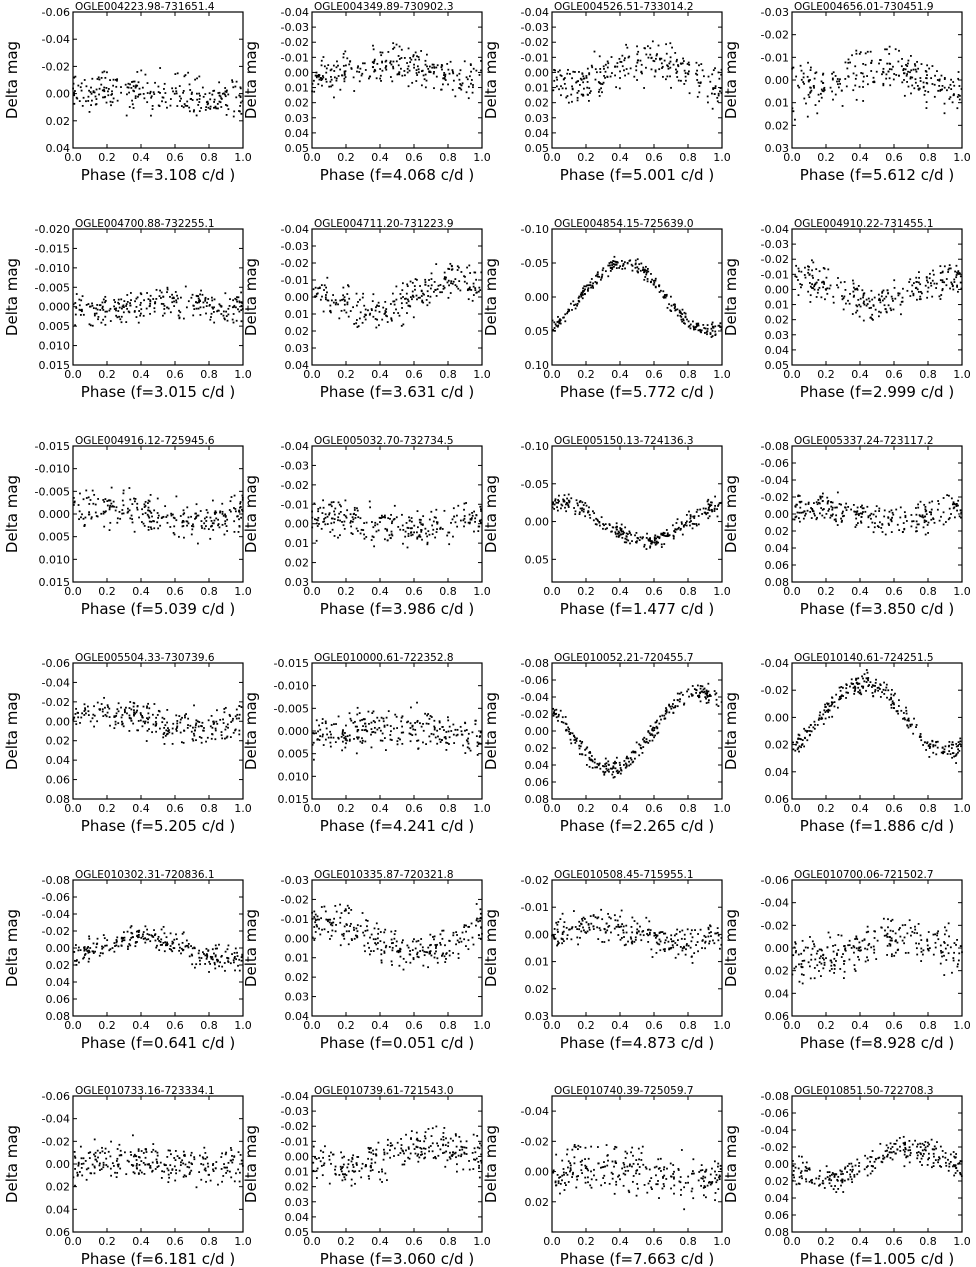  I want to click on plot-frame, so click(877, 80).